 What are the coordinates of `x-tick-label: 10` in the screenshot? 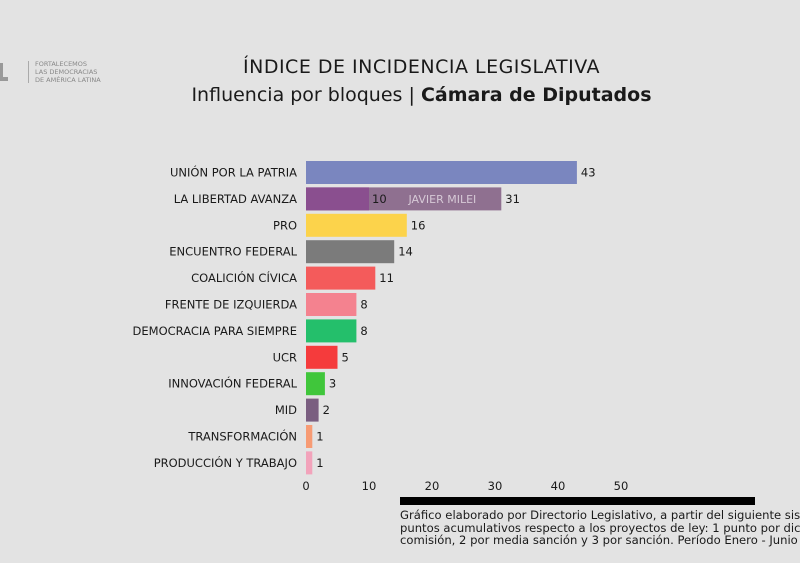 It's located at (369, 486).